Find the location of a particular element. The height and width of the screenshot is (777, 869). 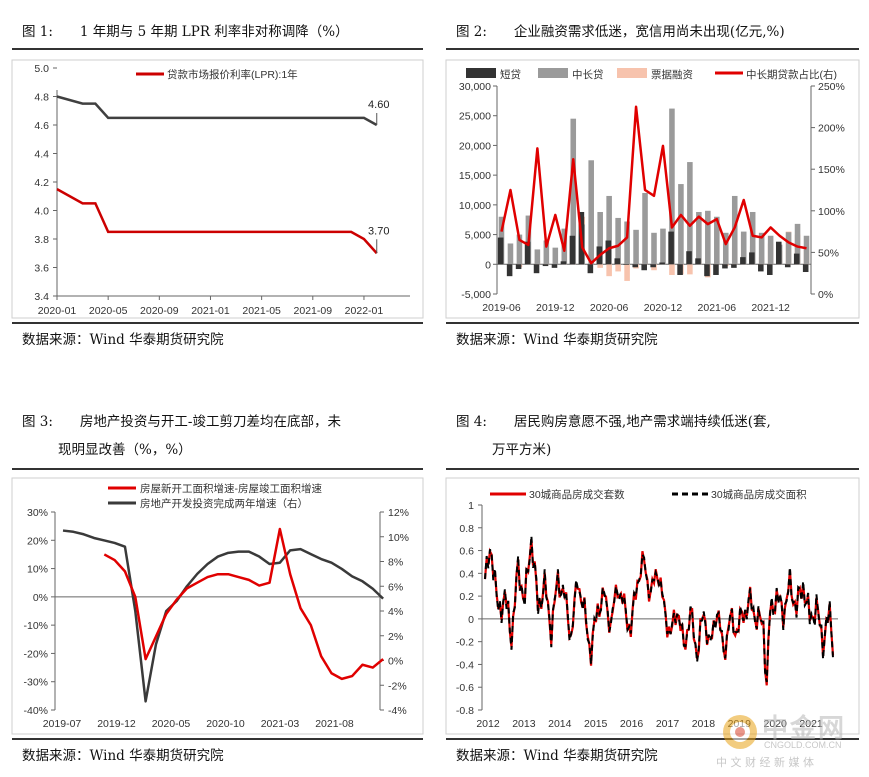

x-tick-label: 2021-06 is located at coordinates (717, 308).